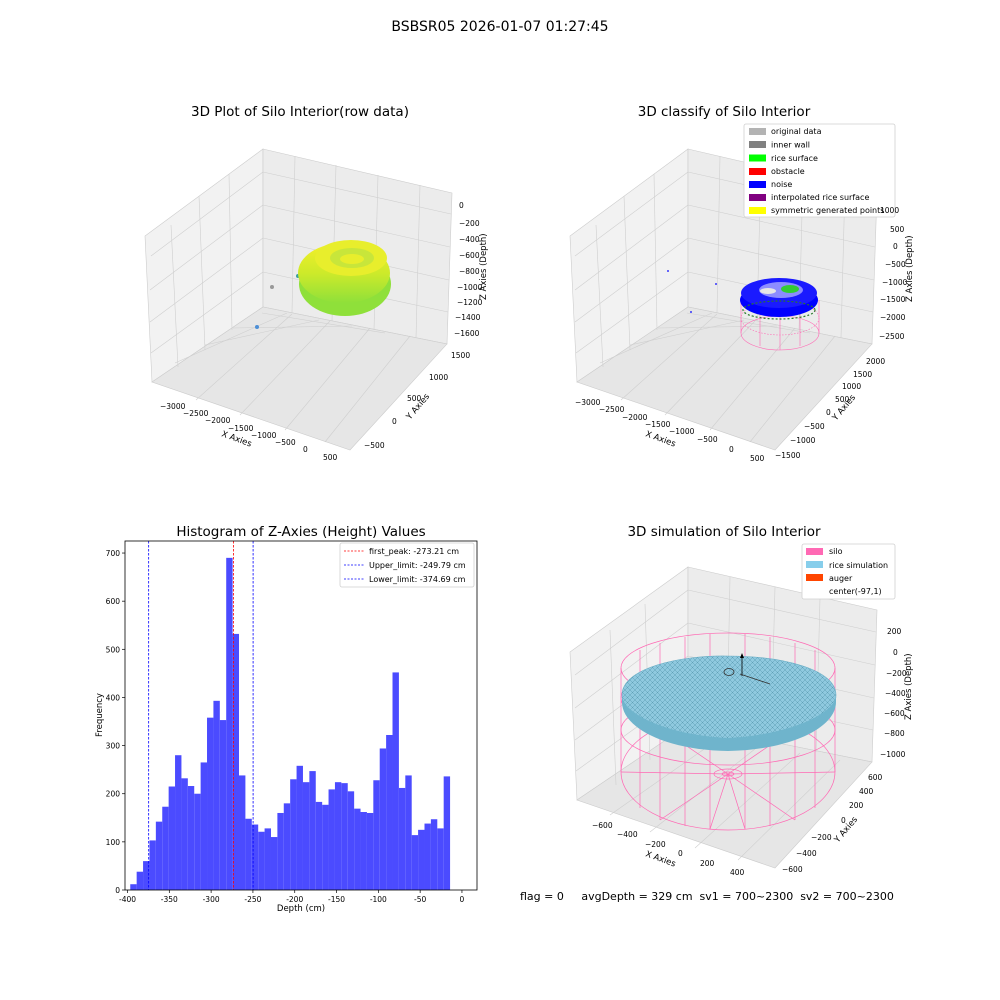 The width and height of the screenshot is (1000, 1000). Describe the element at coordinates (742, 283) in the screenshot. I see `panel-classify-3d: 3D classify of Silo Interior` at that location.